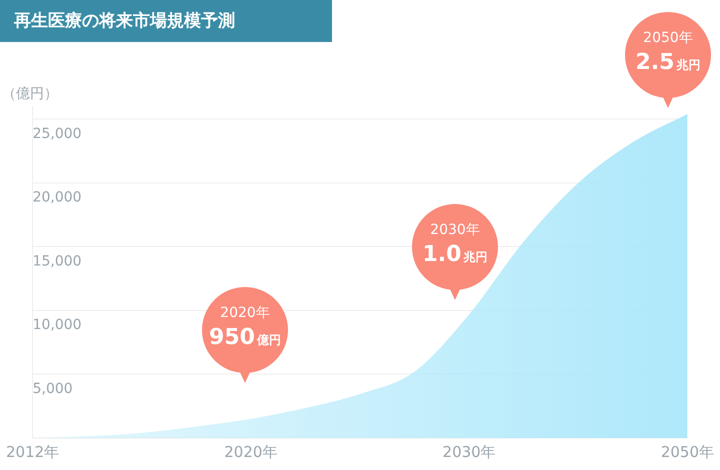  Describe the element at coordinates (251, 451) in the screenshot. I see `x-tick-label: 2020年` at that location.